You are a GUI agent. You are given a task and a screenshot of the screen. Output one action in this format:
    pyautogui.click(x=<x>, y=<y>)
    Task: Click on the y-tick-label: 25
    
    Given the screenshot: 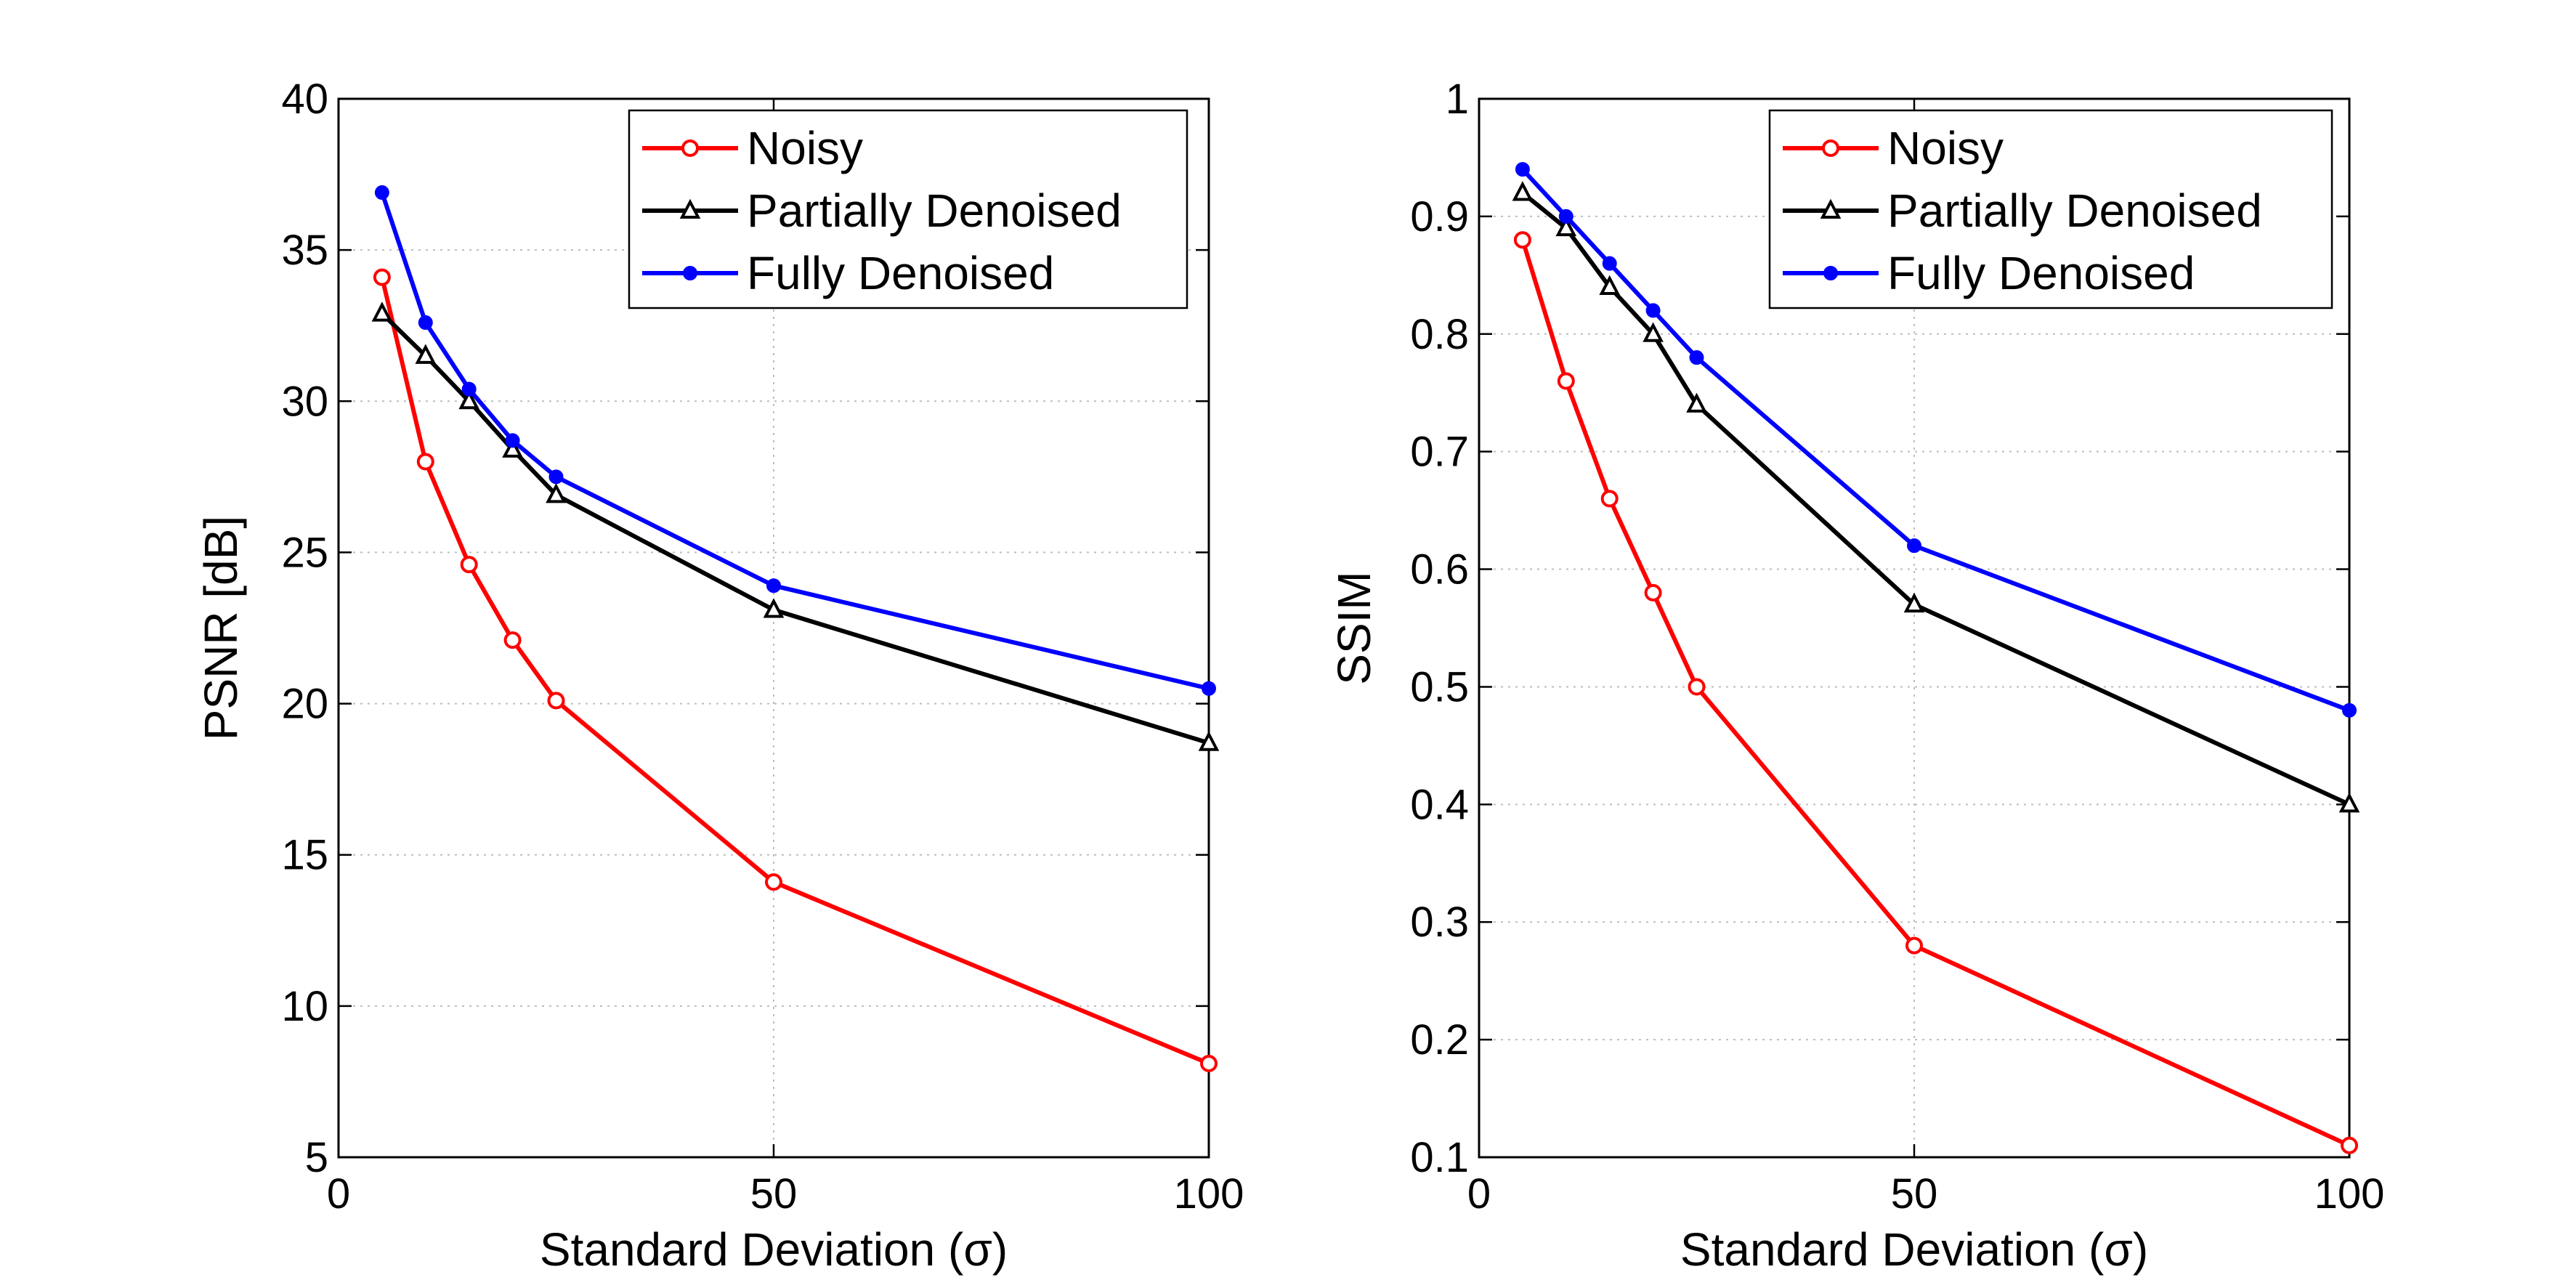 What is the action you would take?
    pyautogui.click(x=304, y=552)
    